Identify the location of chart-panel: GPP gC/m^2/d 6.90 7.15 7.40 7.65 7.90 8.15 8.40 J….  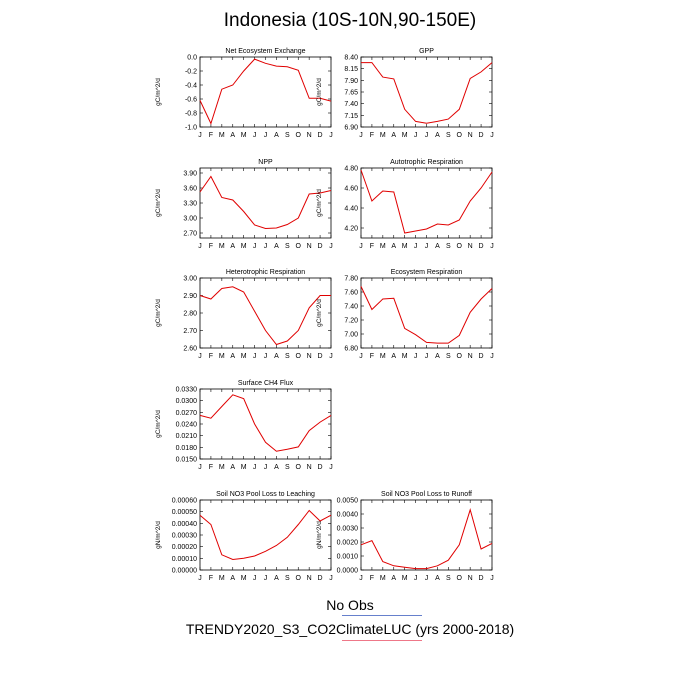
(405, 93).